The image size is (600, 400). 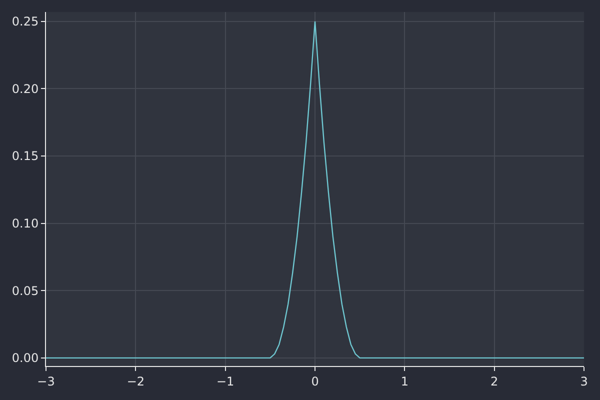 What do you see at coordinates (135, 381) in the screenshot?
I see `x-tick-label: −2` at bounding box center [135, 381].